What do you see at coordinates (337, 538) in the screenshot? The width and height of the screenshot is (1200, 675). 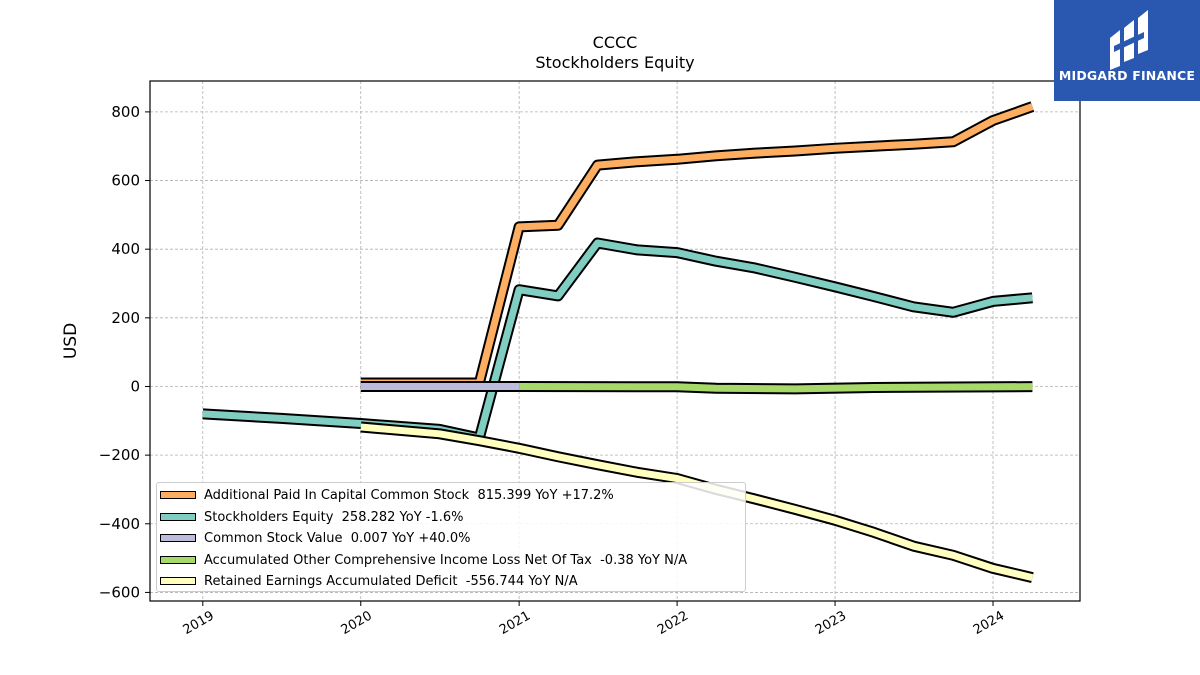 I see `legend-label: Common Stock Value 0.007 YoY +40.0%` at bounding box center [337, 538].